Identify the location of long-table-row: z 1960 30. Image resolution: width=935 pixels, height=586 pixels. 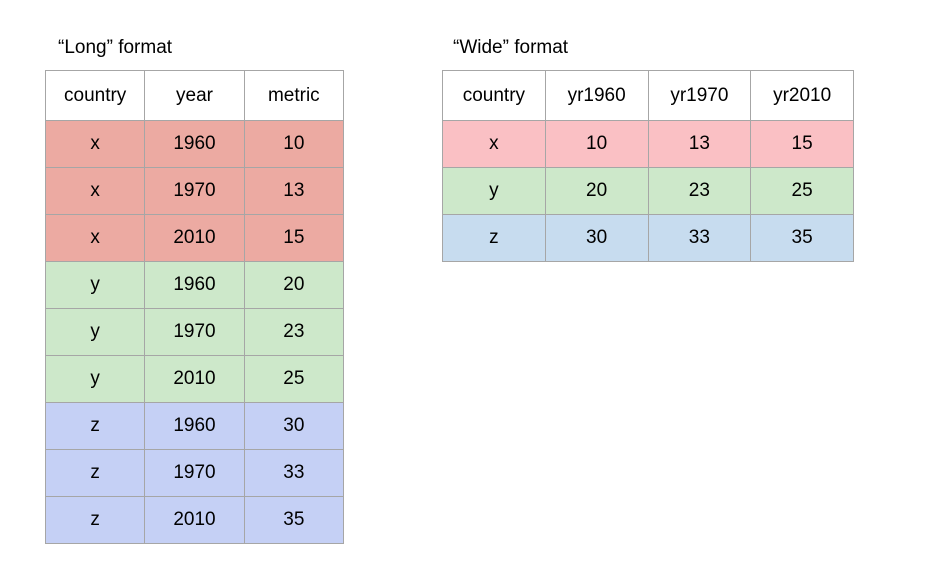
(194, 426).